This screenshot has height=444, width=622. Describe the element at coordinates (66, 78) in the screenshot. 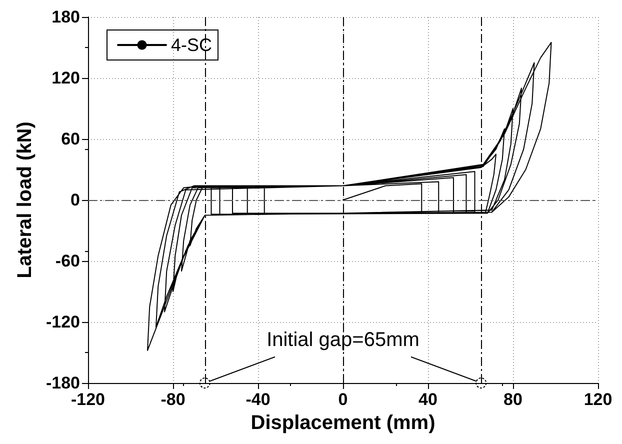

I see `y-tick-label: 120` at that location.